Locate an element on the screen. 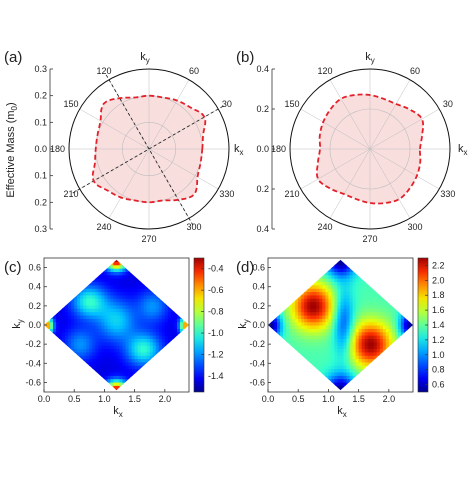 The image size is (474, 479). outer-circle-a is located at coordinates (149, 149).